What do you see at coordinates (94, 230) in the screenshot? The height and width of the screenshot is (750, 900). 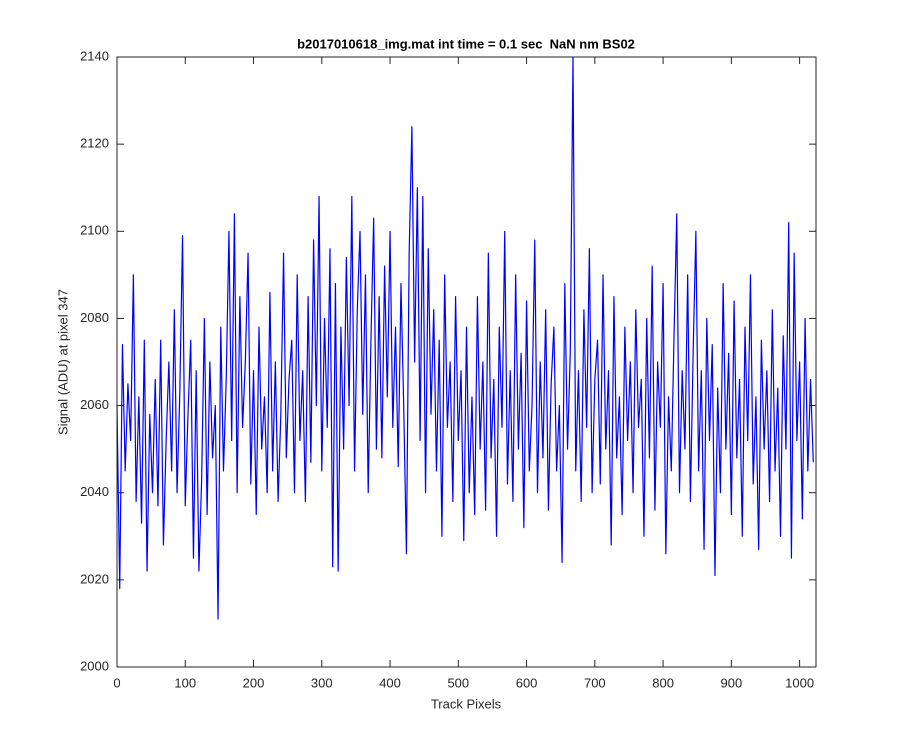 I see `y-tick-label: 2100` at bounding box center [94, 230].